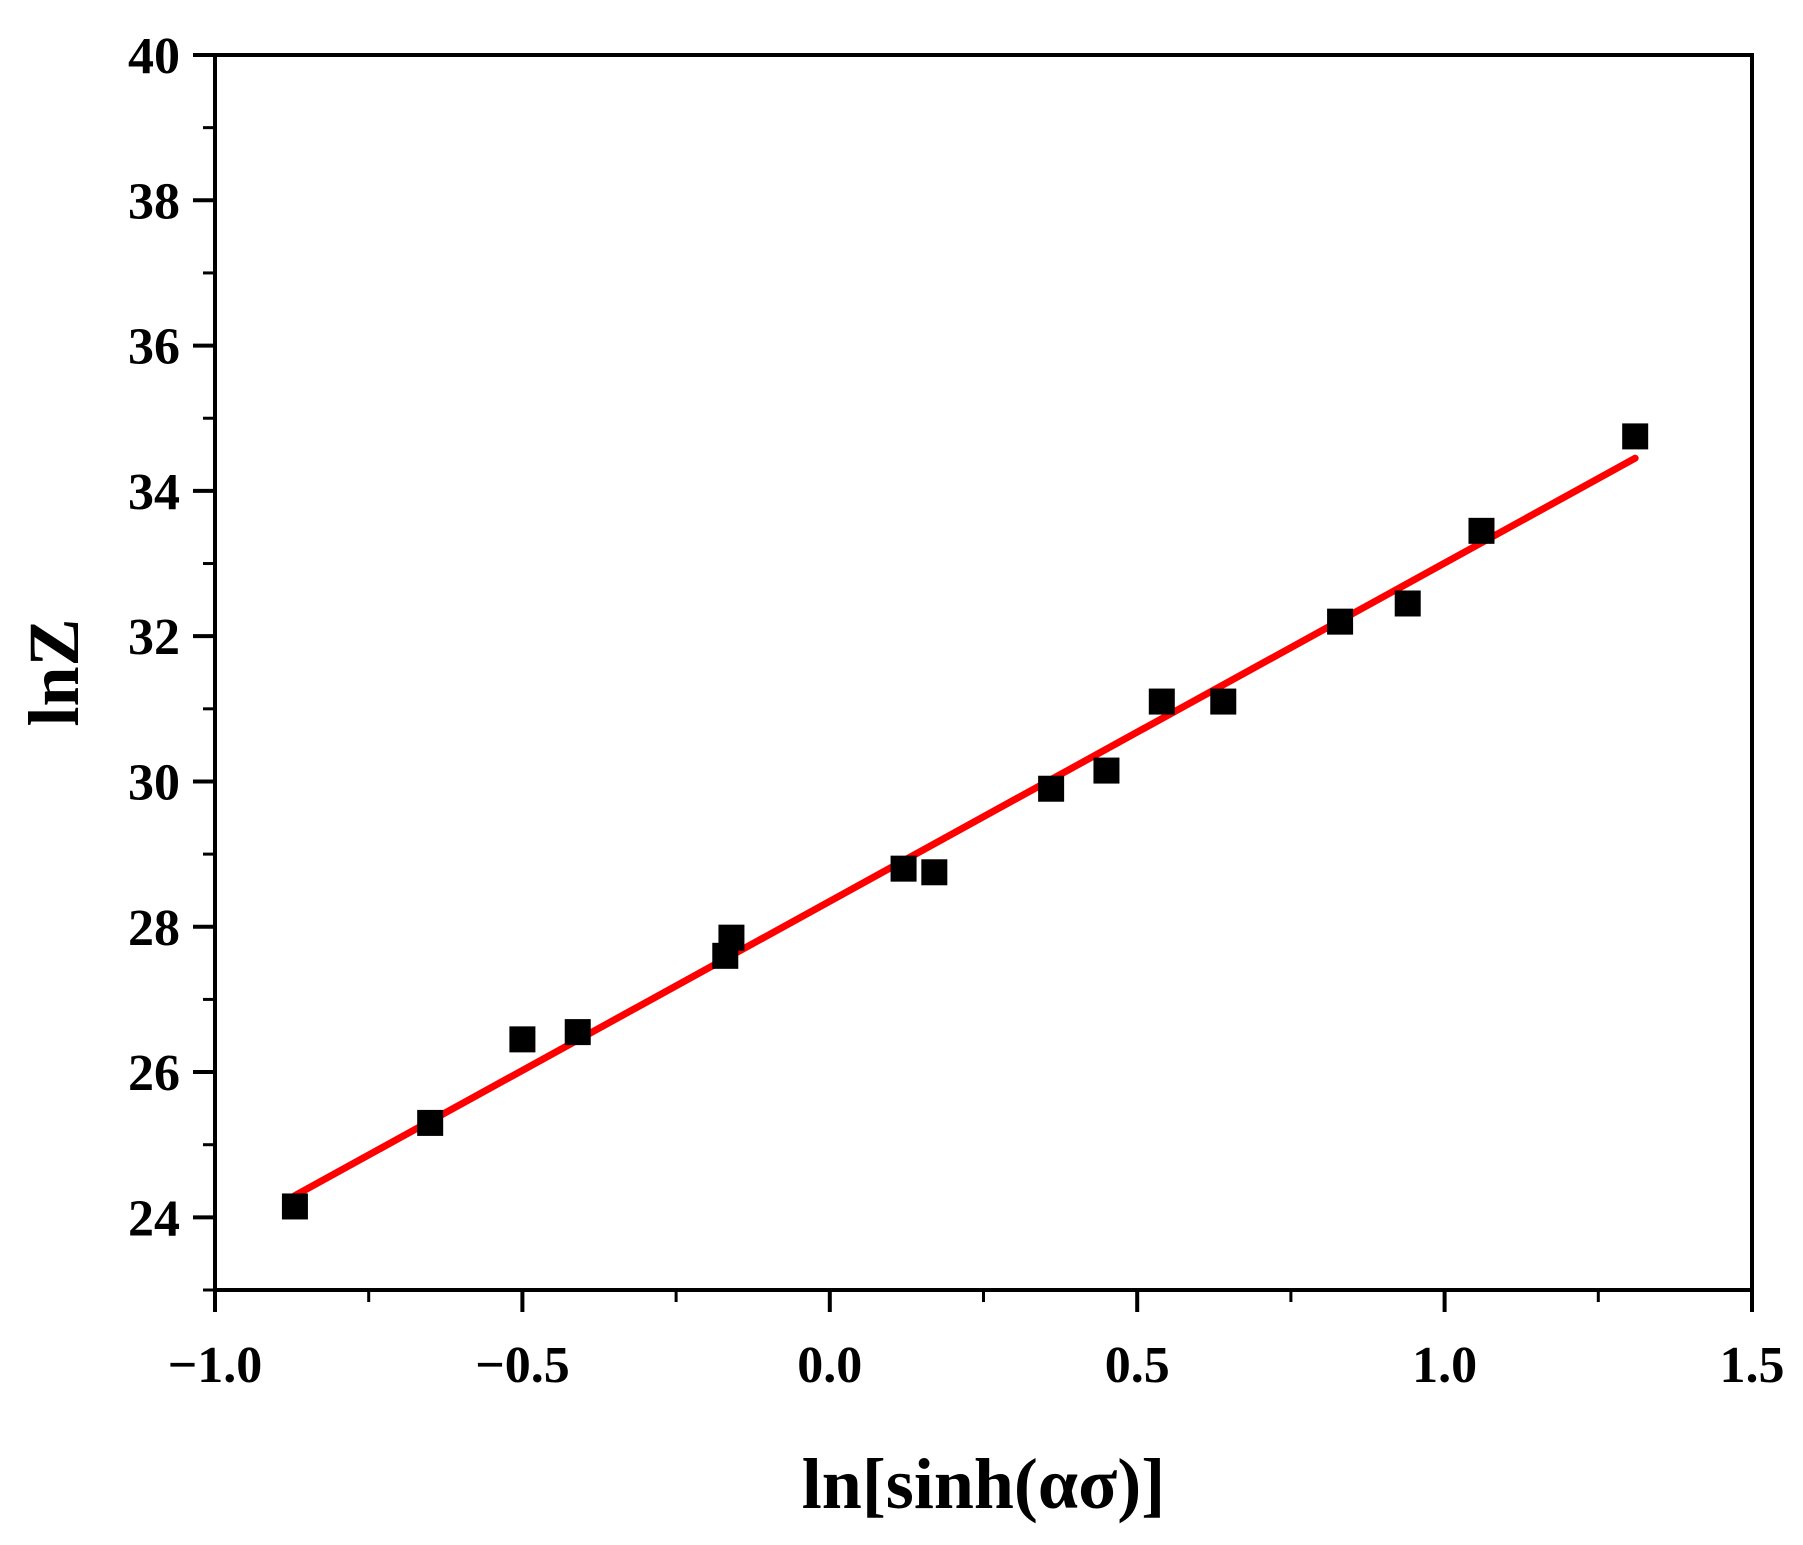 This screenshot has height=1545, width=1803. Describe the element at coordinates (154, 637) in the screenshot. I see `y-tick-label: 32` at that location.